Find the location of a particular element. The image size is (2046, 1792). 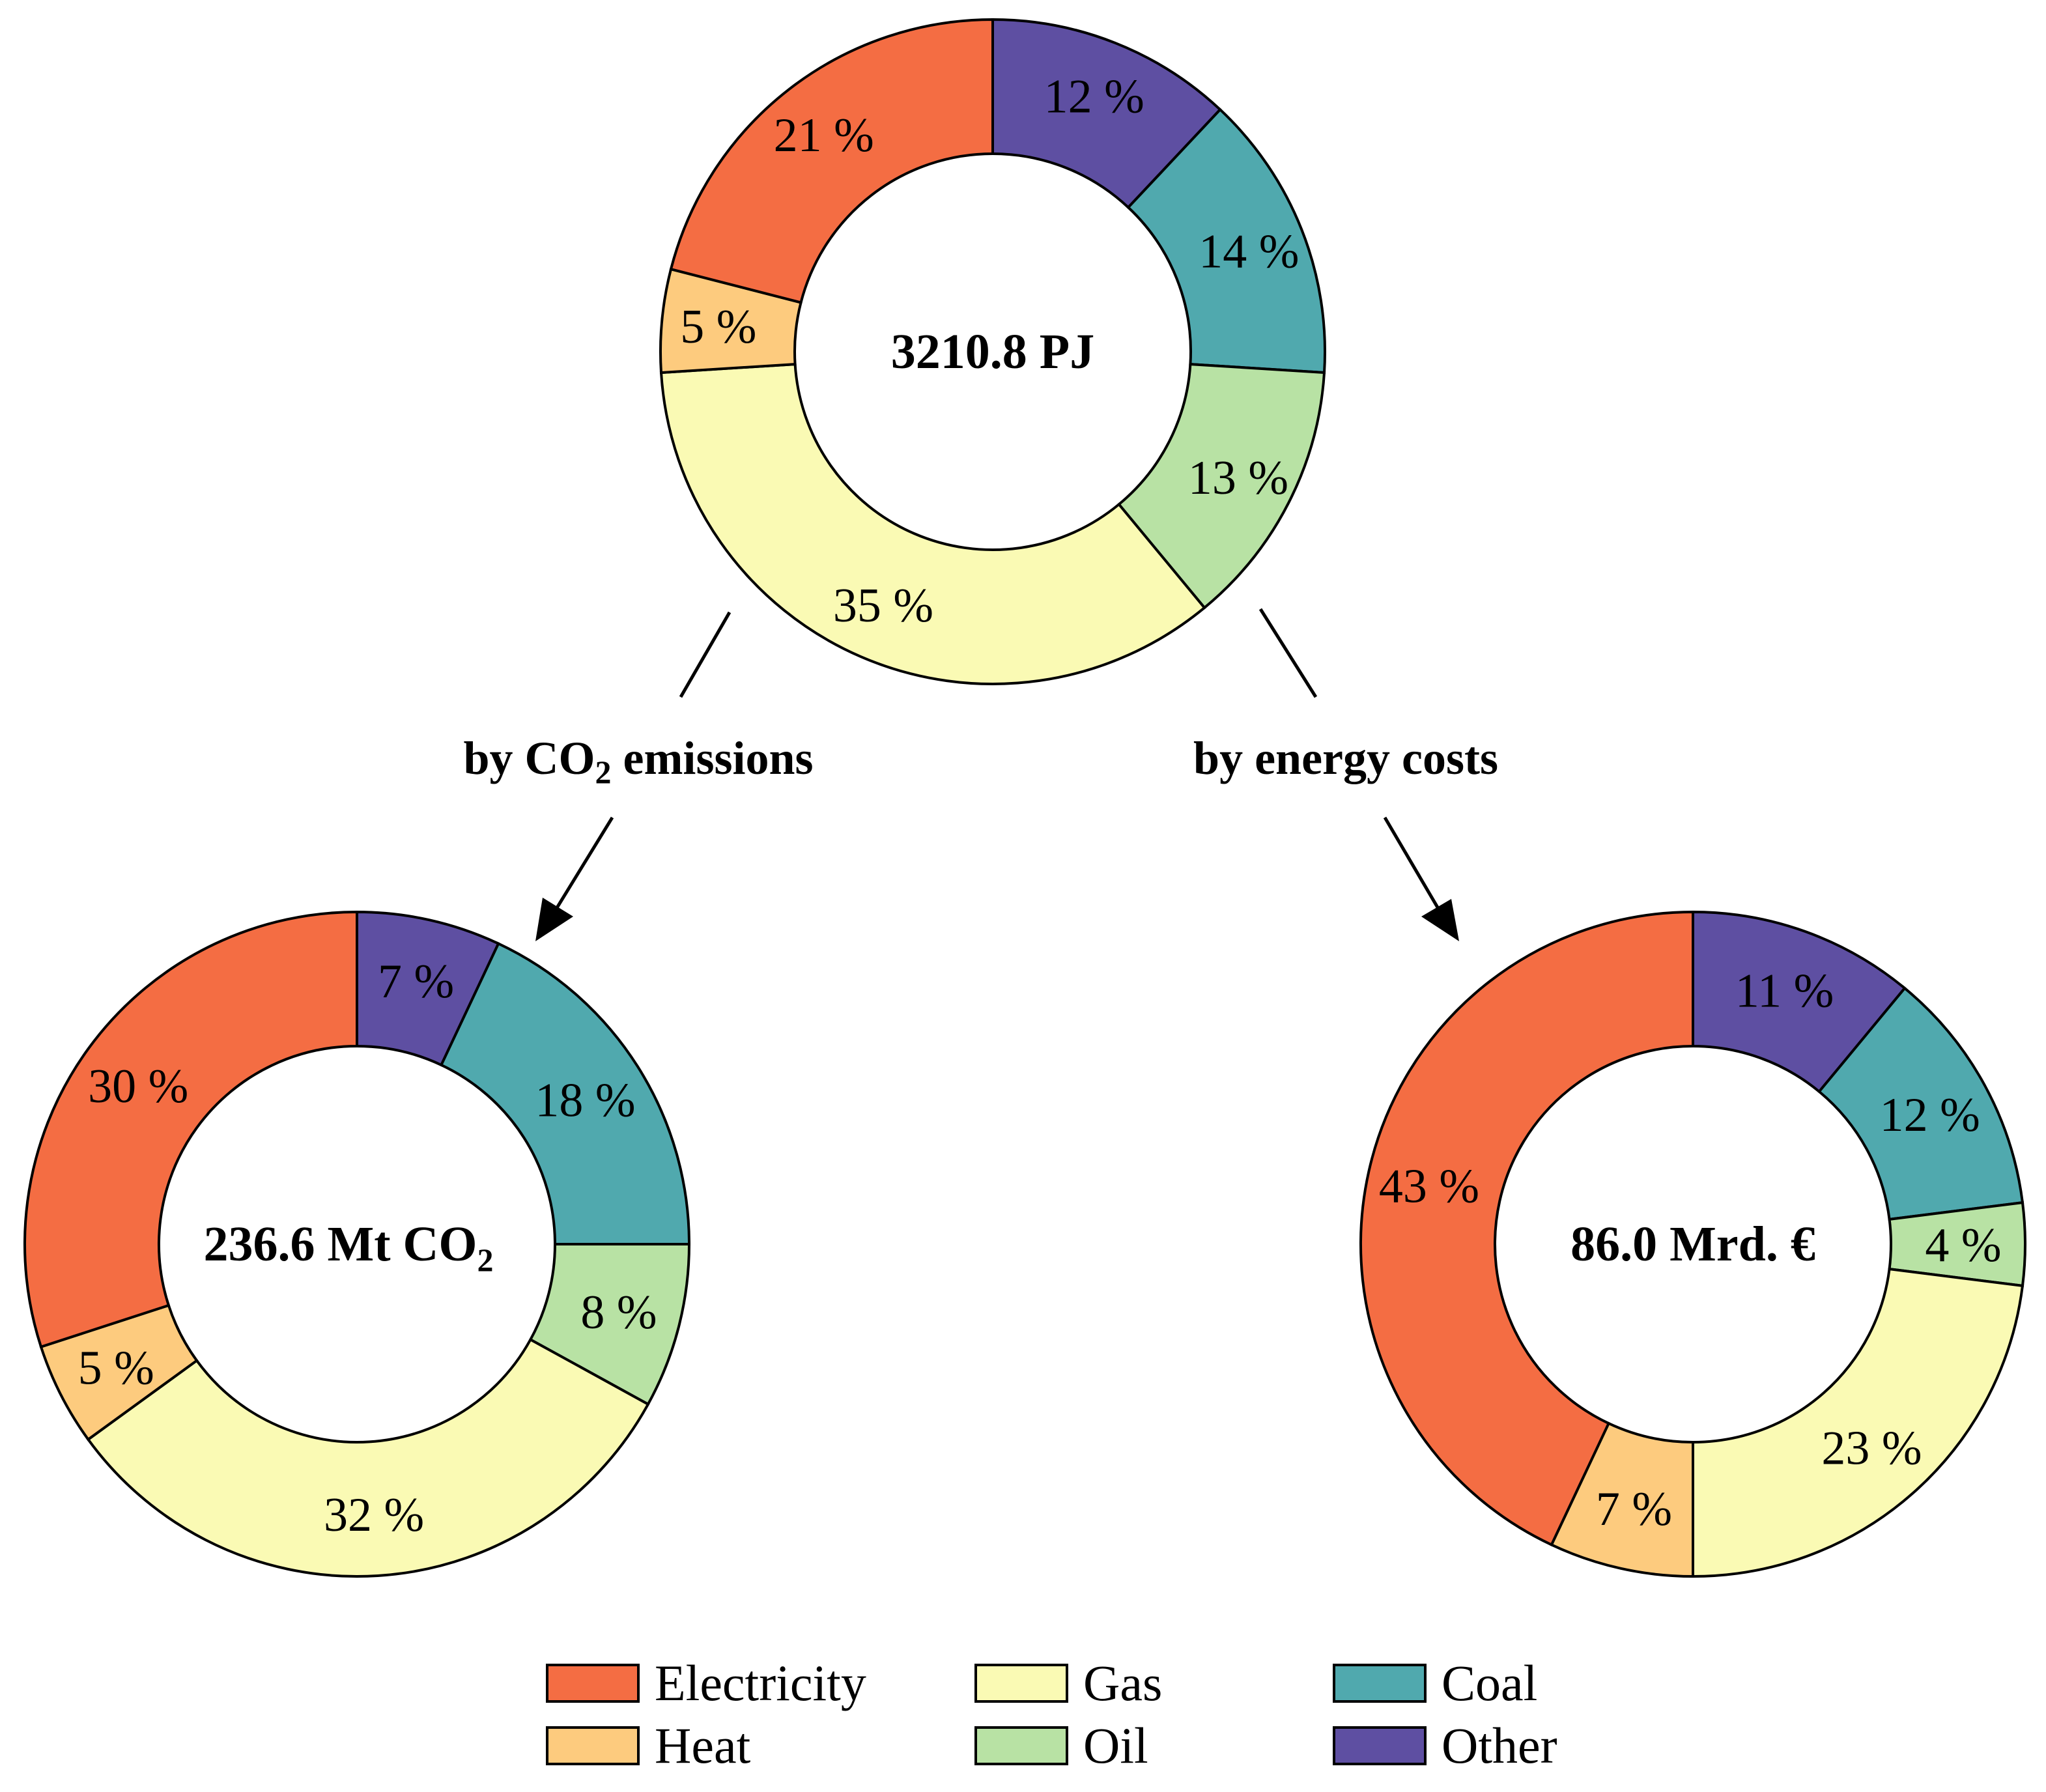

connector-line-right-upper is located at coordinates (1288, 653).